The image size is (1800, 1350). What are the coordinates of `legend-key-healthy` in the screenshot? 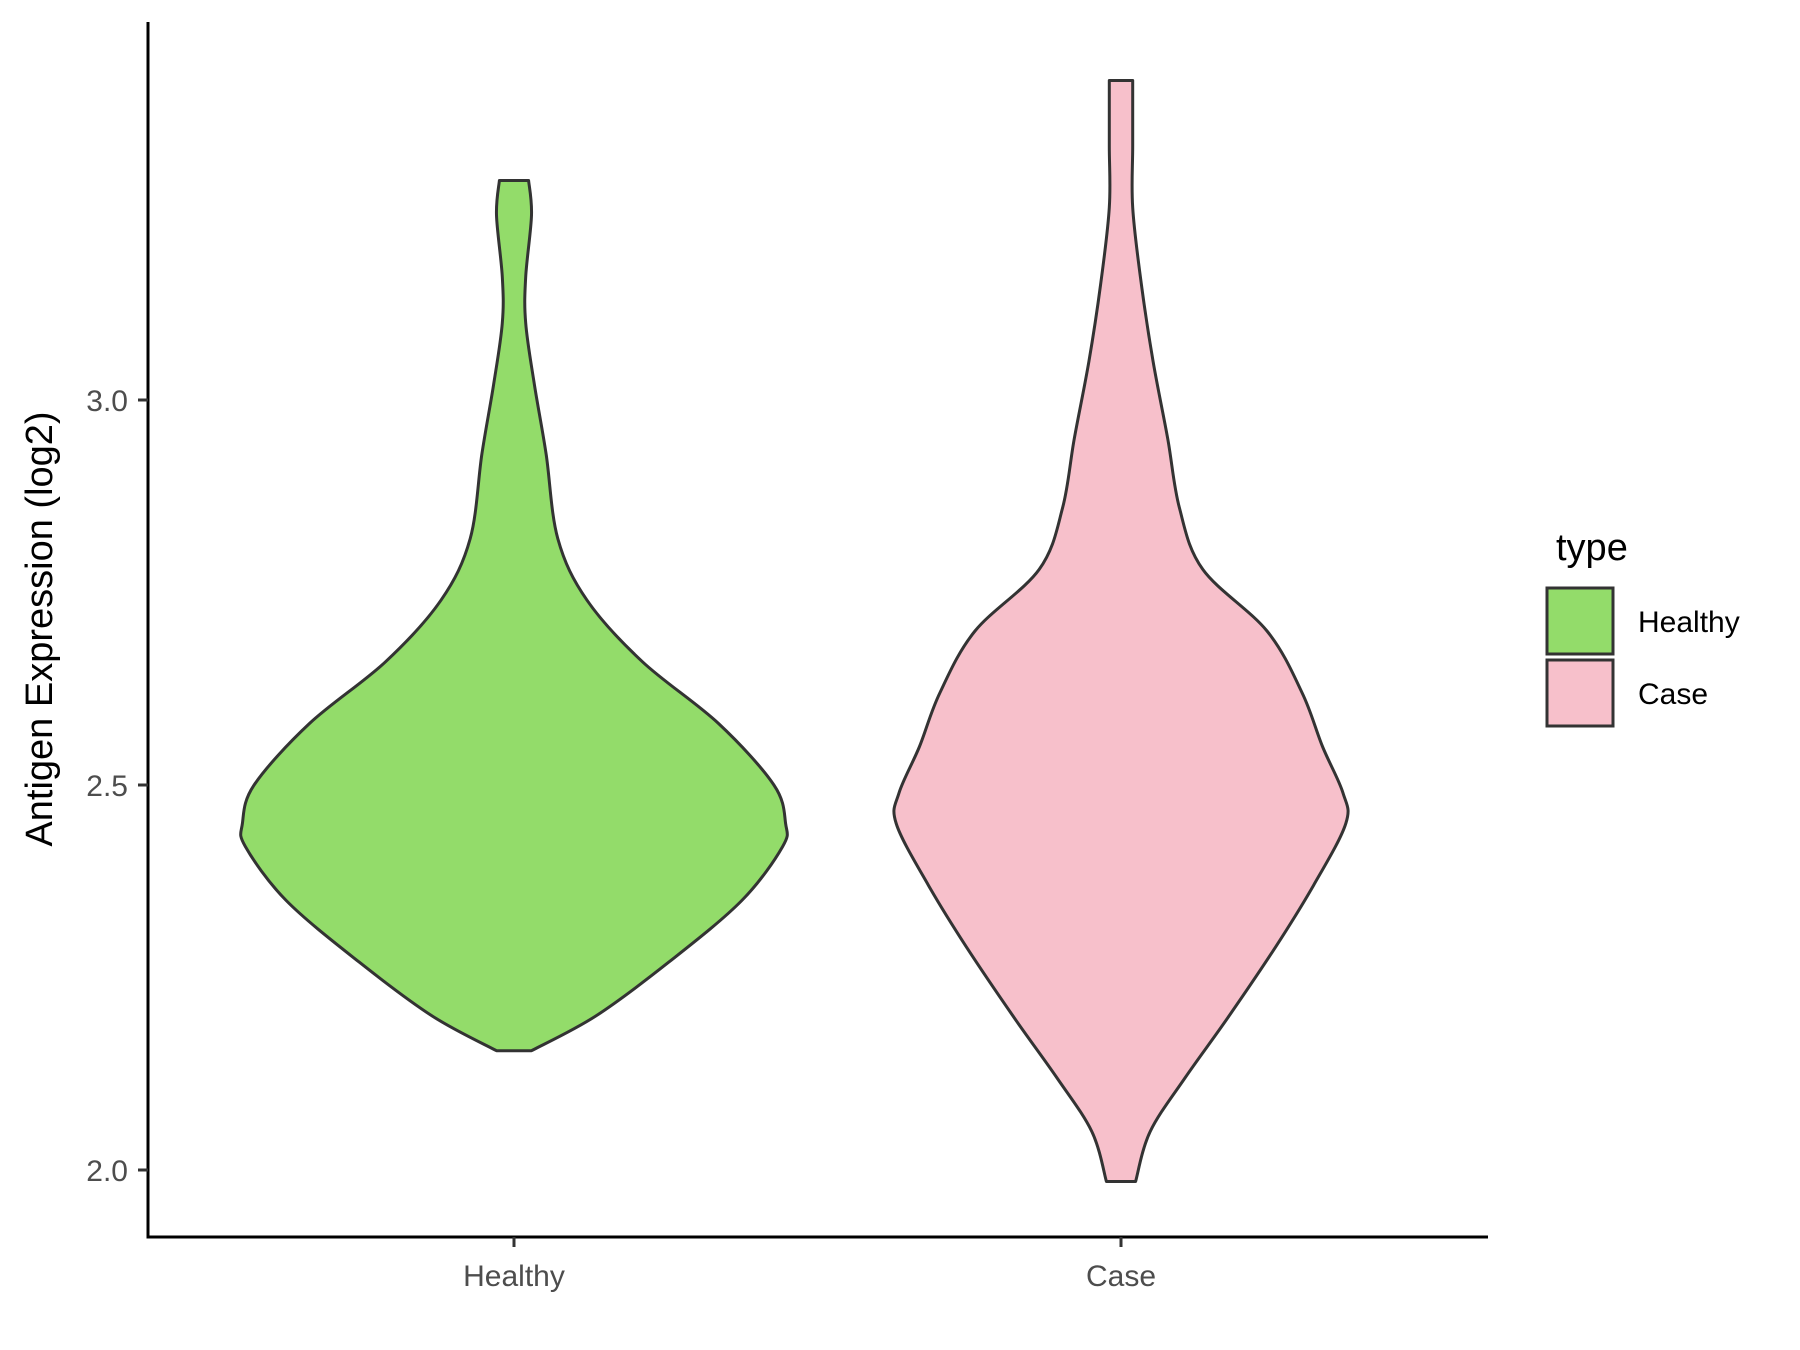 It's located at (1580, 621).